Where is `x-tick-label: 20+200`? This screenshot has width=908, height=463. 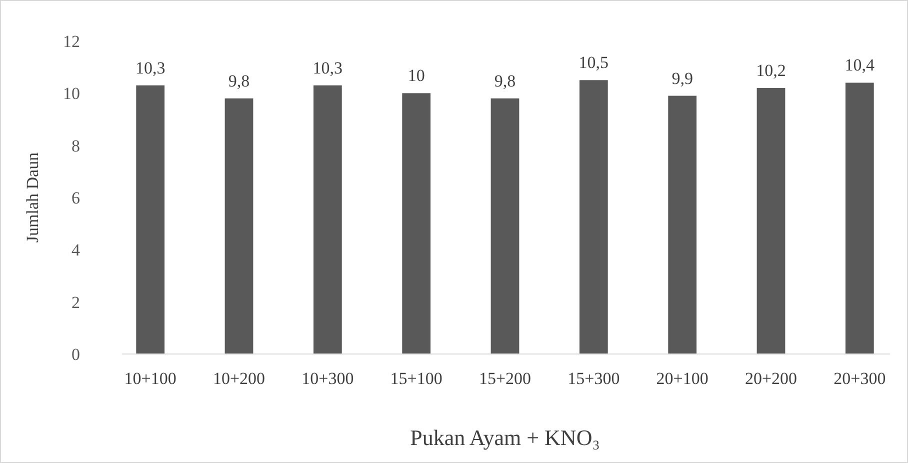 x-tick-label: 20+200 is located at coordinates (771, 378).